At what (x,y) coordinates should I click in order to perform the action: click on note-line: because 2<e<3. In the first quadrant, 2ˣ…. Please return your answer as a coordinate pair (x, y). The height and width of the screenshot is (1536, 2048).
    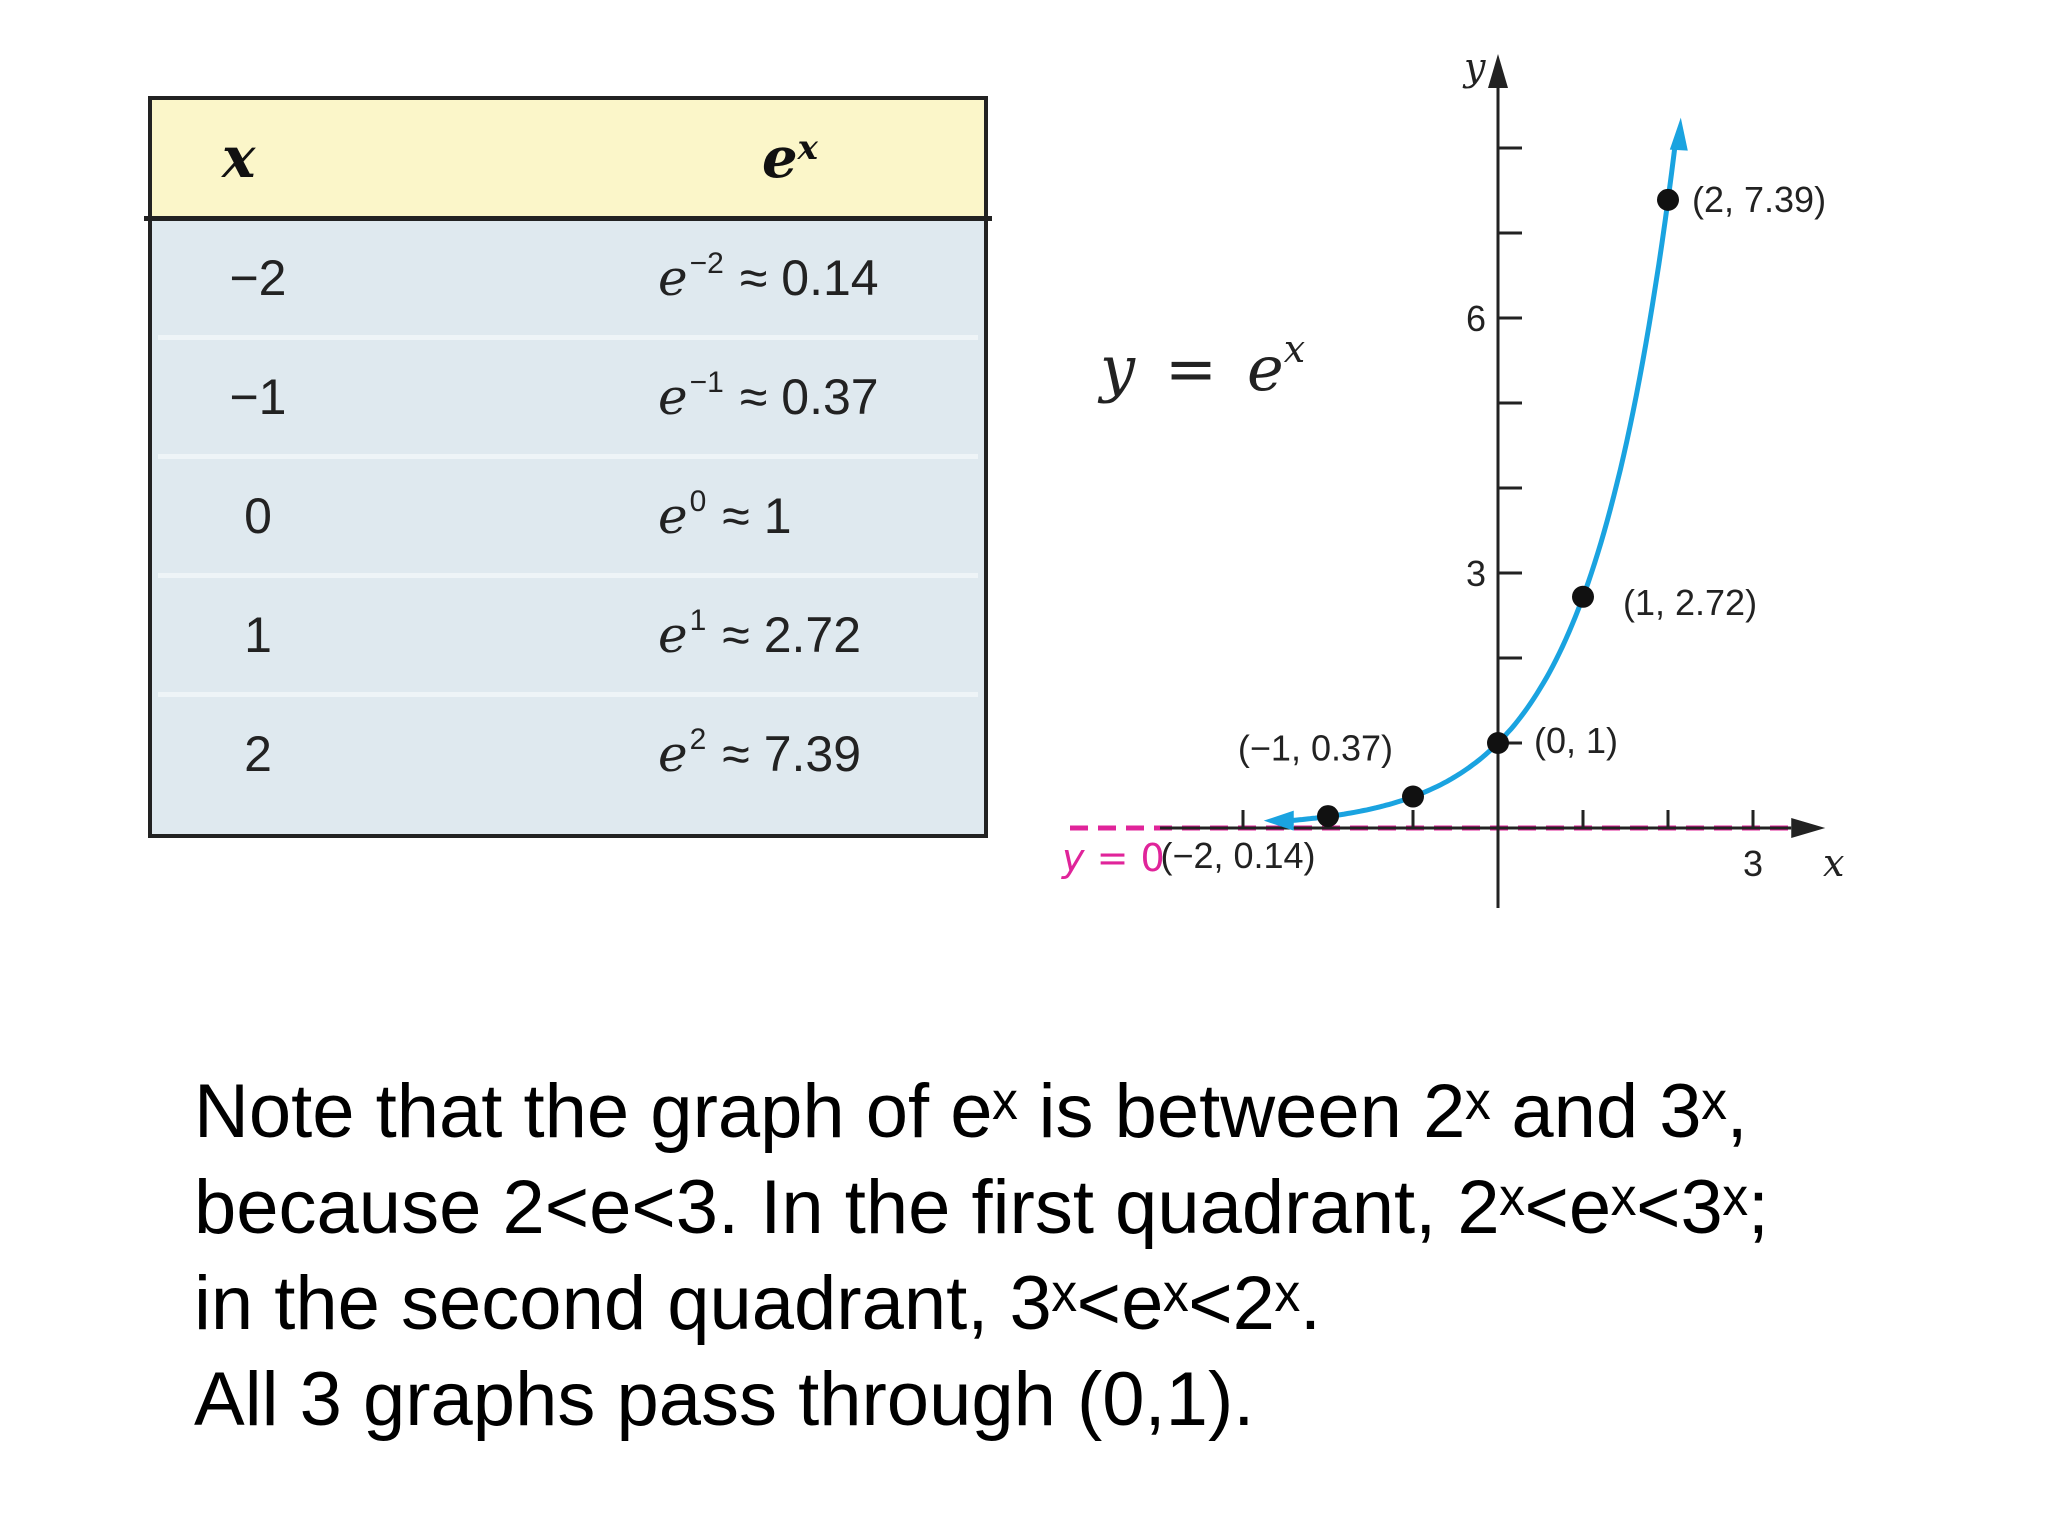
    Looking at the image, I should click on (981, 1207).